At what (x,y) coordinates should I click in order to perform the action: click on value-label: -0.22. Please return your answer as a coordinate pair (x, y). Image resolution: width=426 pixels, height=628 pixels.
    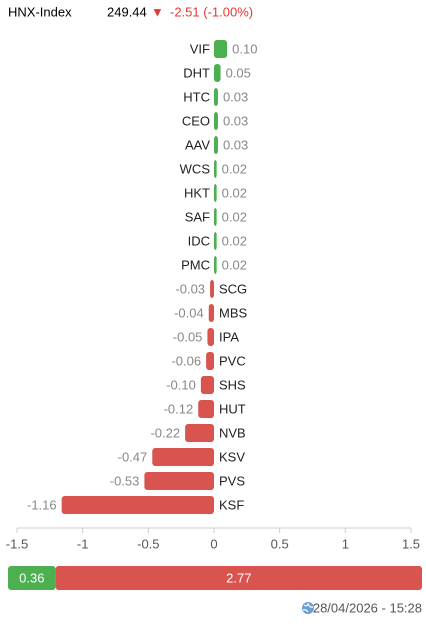
    Looking at the image, I should click on (165, 432).